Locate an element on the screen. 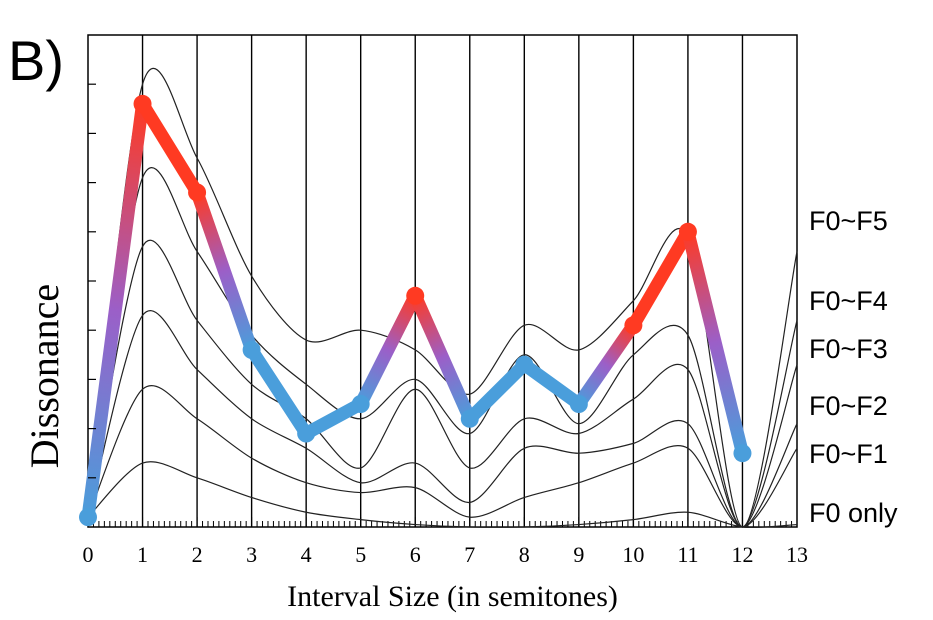 The width and height of the screenshot is (933, 620). x-tick-label: 7 is located at coordinates (469, 554).